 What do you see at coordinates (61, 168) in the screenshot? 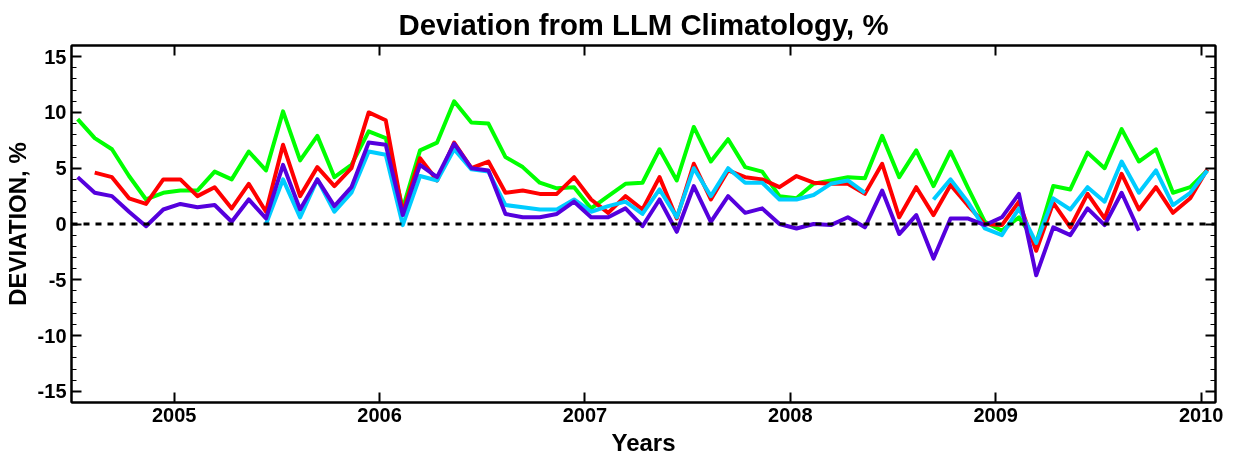
I see `y-tick-label: 5` at bounding box center [61, 168].